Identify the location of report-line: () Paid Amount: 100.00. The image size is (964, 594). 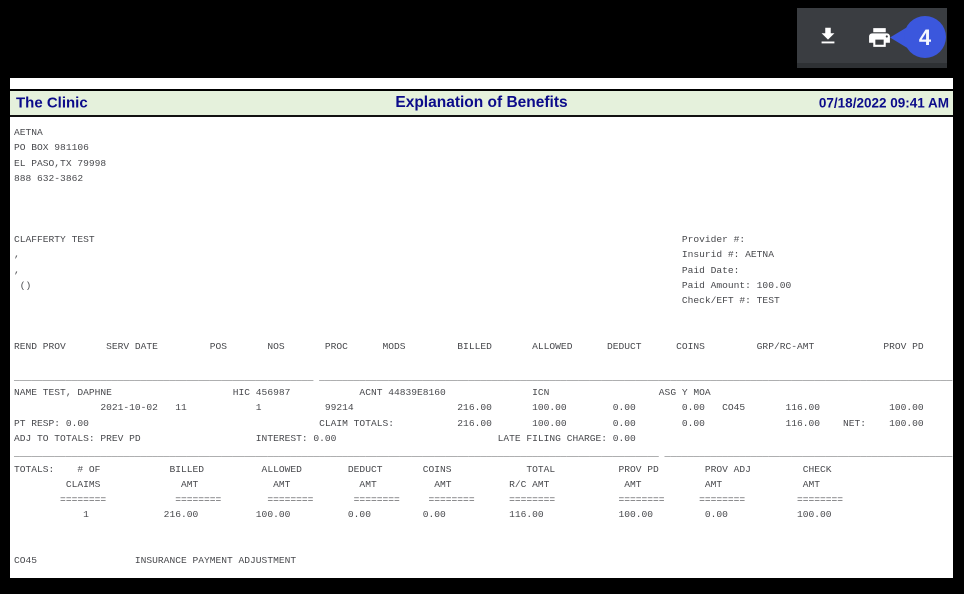
(403, 285).